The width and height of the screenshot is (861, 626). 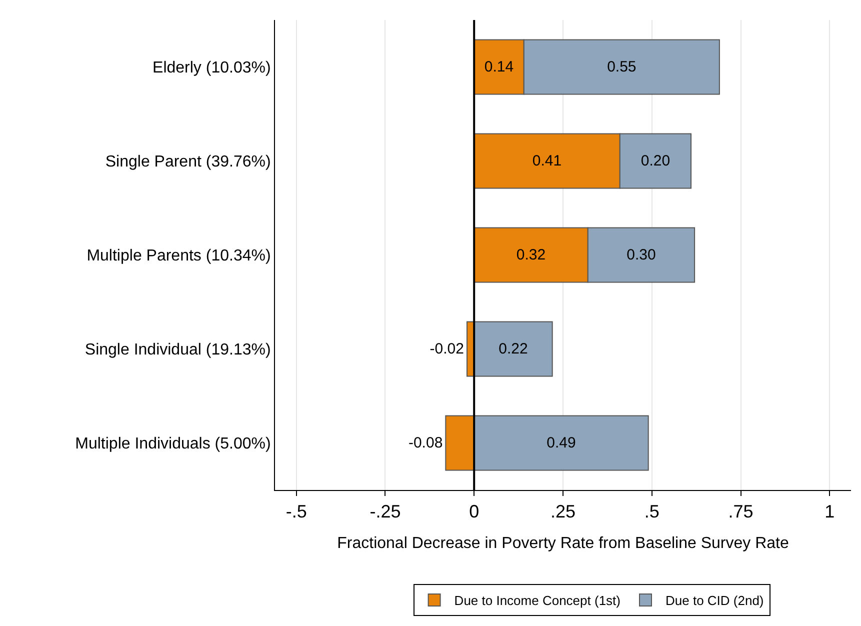 What do you see at coordinates (173, 444) in the screenshot?
I see `y-tick-label: Multiple Individuals (5.00%)` at bounding box center [173, 444].